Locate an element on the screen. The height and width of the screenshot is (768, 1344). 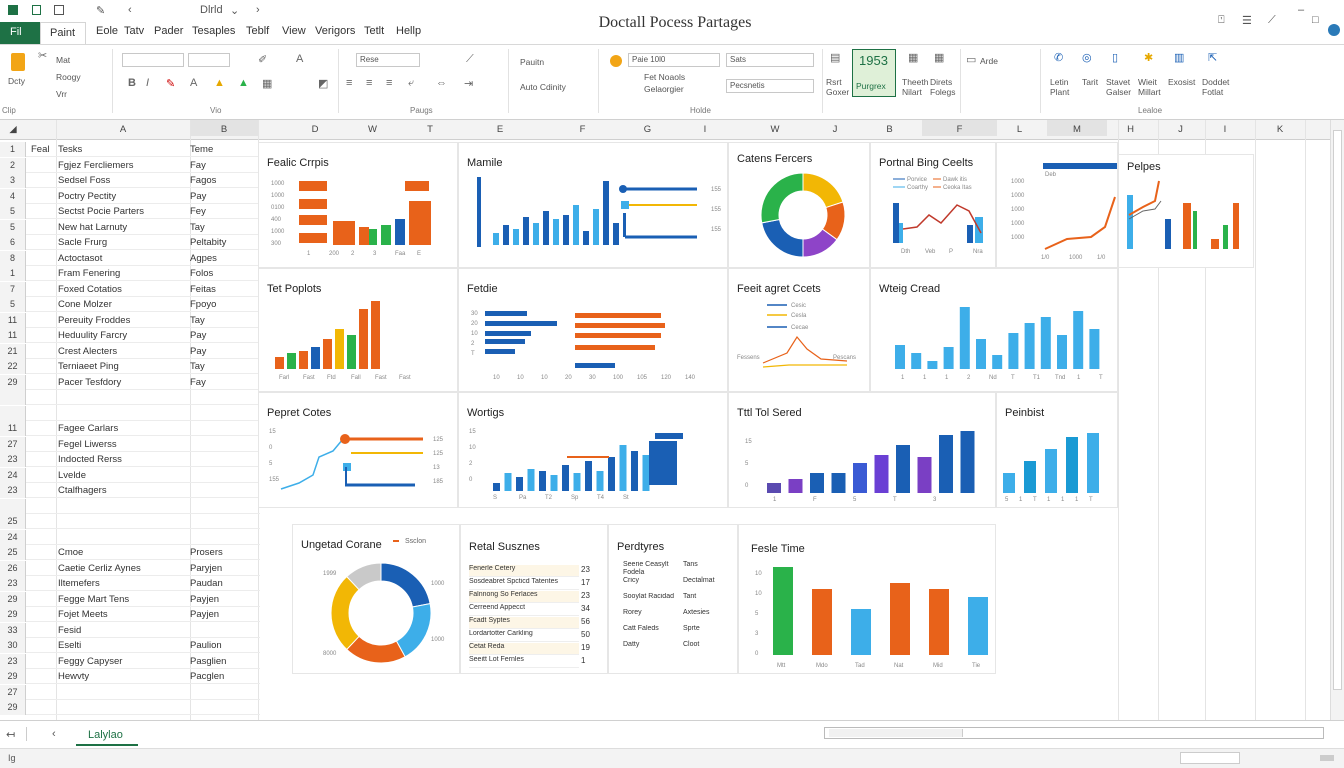
row-header: 5 is located at coordinates (13, 211).